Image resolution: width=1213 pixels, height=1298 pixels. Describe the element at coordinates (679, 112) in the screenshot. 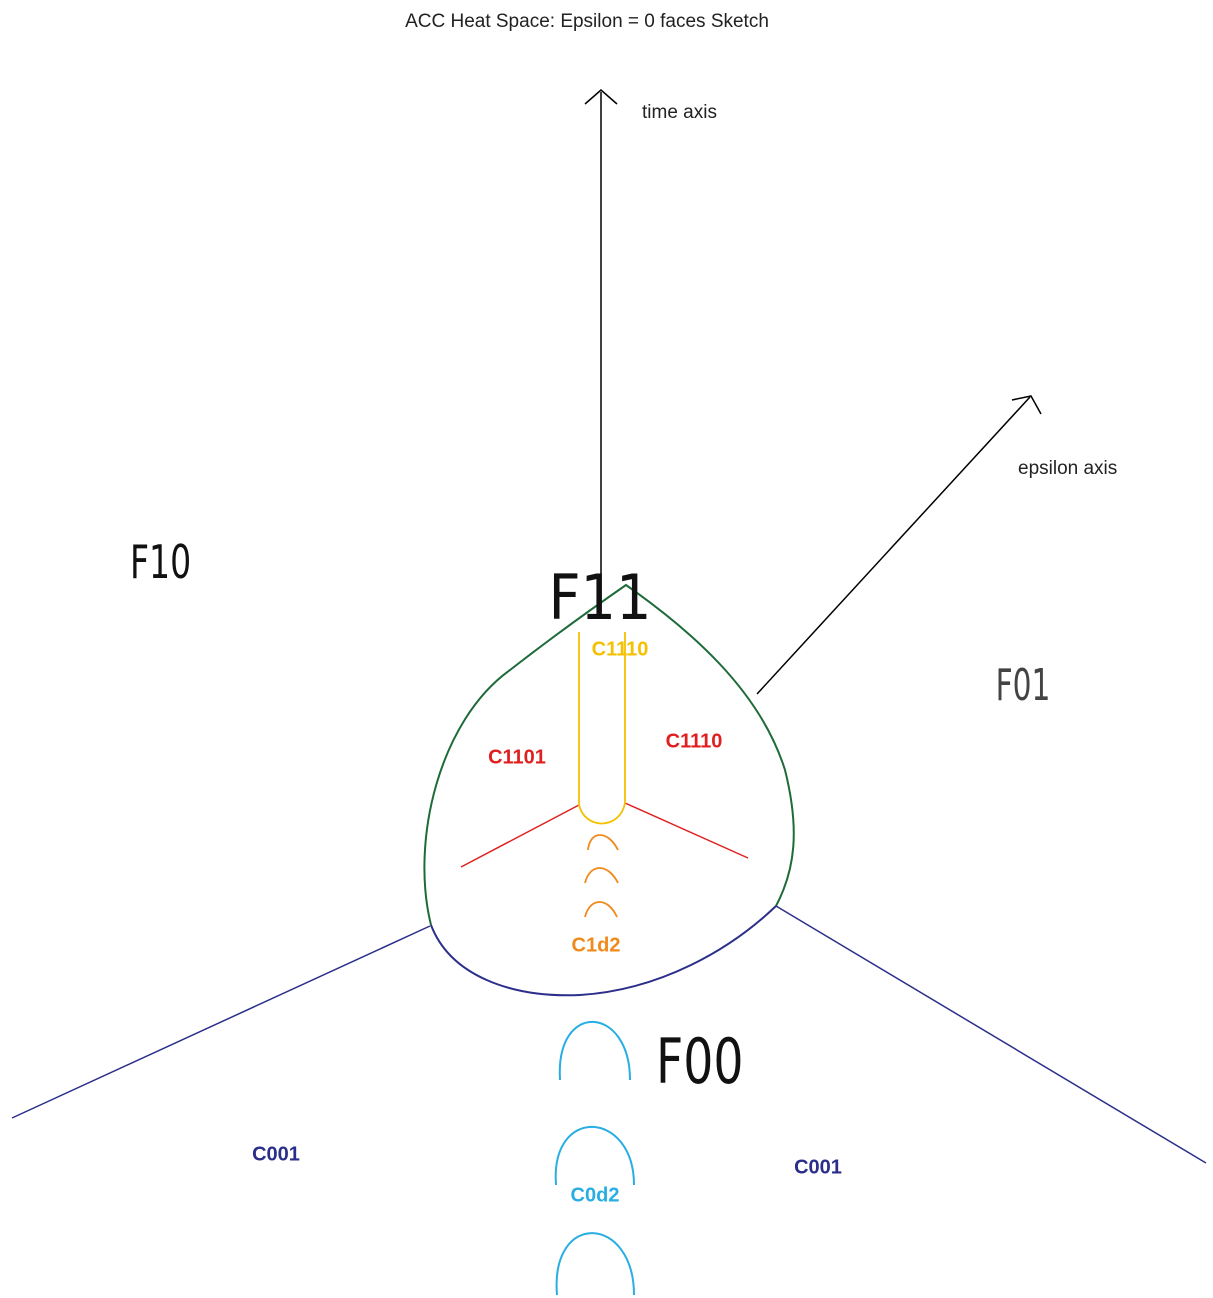

I see `time-axis-label: time axis` at that location.